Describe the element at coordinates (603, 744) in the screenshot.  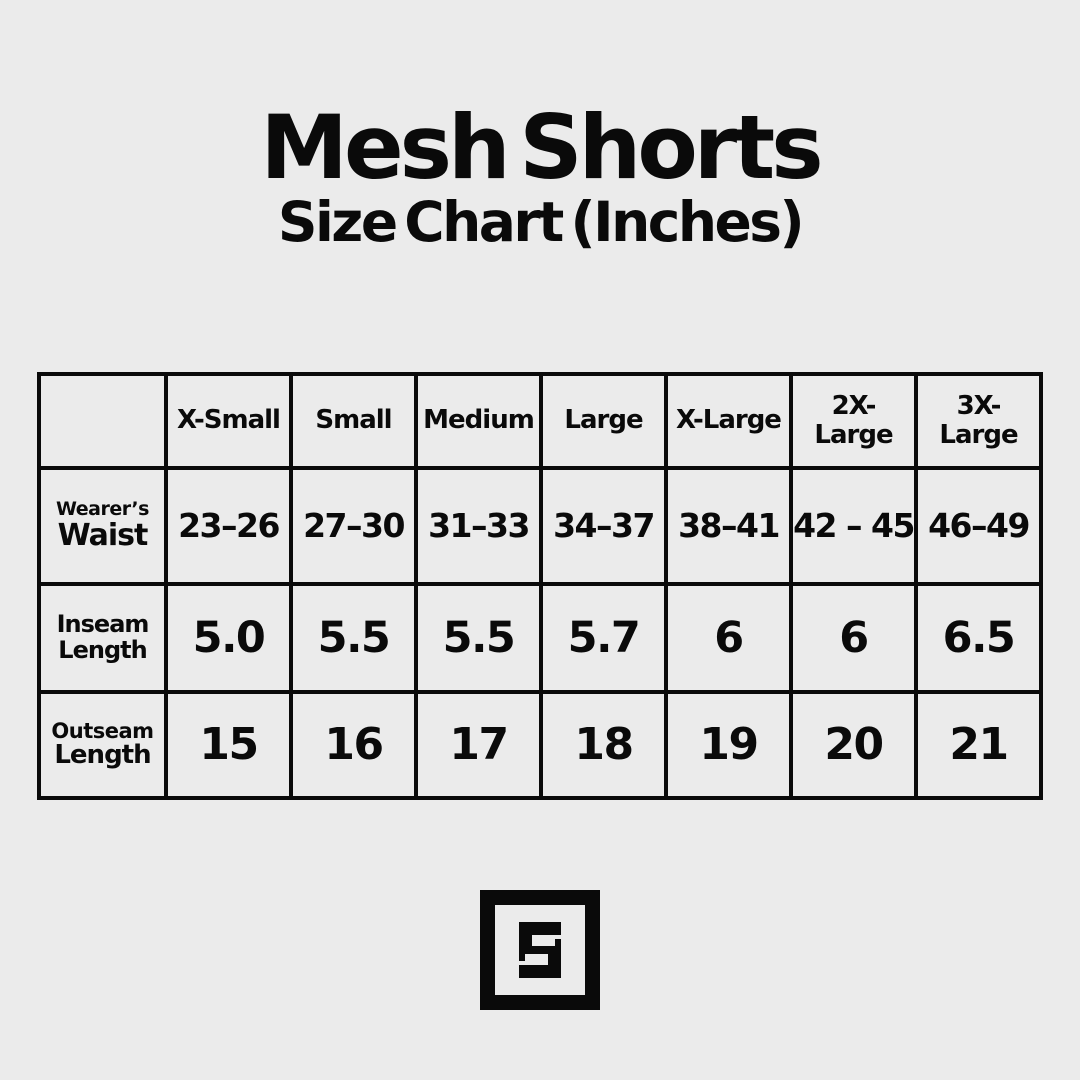
I see `cell-outseam-large: 18` at that location.